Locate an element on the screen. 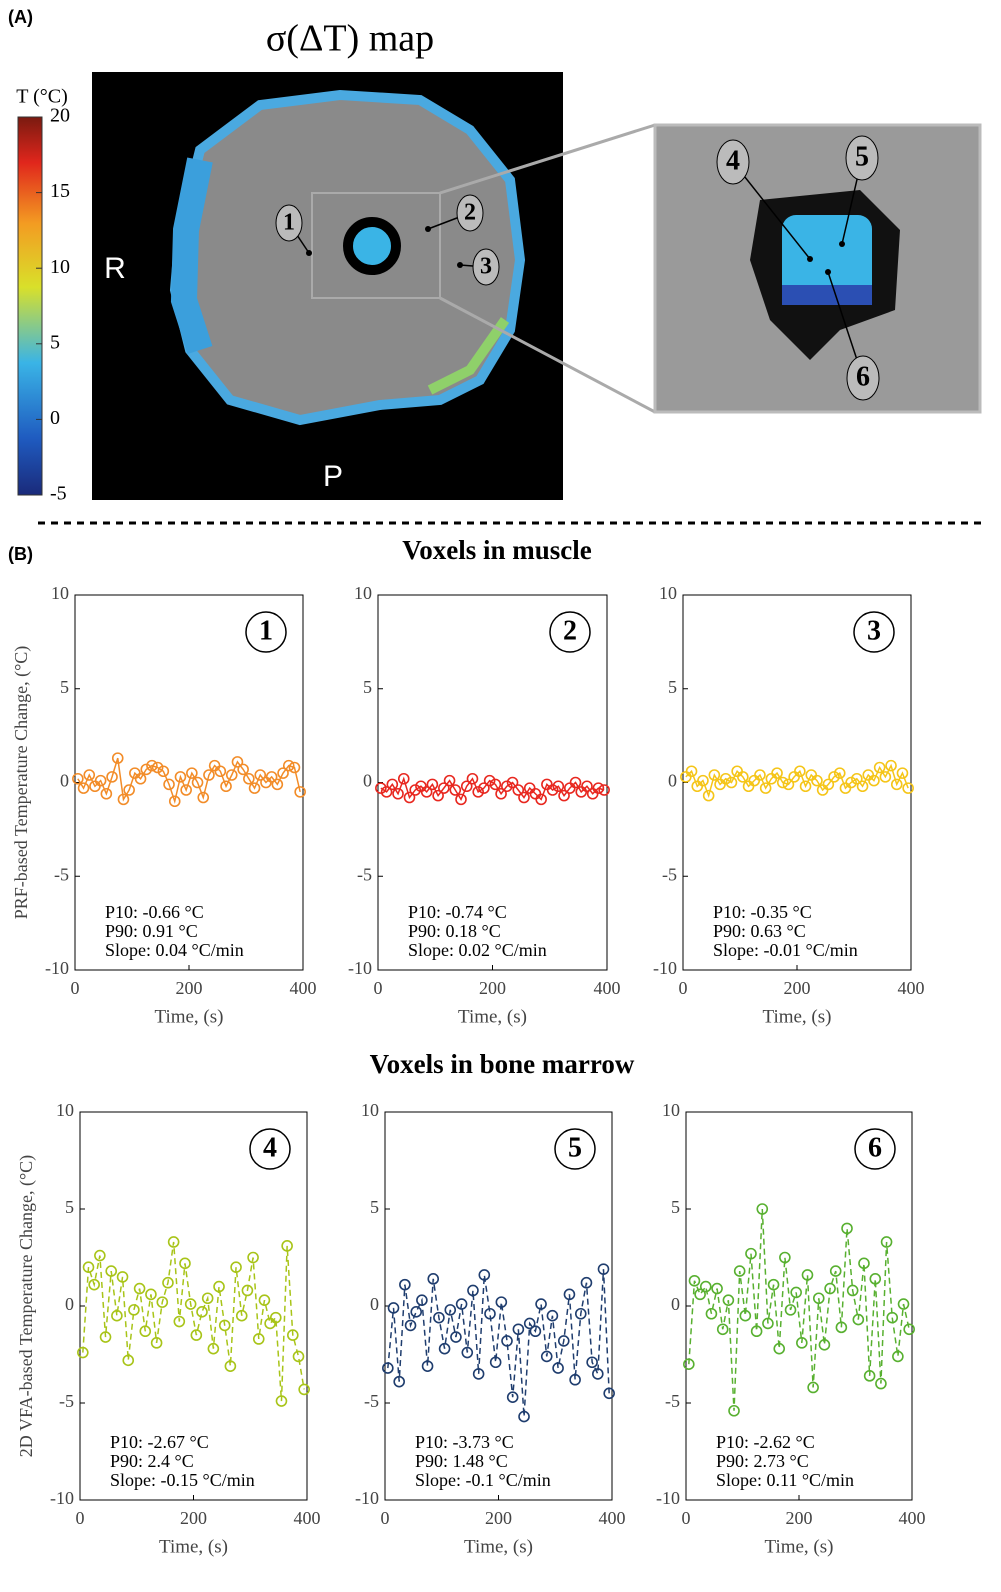 This screenshot has width=1001, height=1592. plot-frame is located at coordinates (193, 1306).